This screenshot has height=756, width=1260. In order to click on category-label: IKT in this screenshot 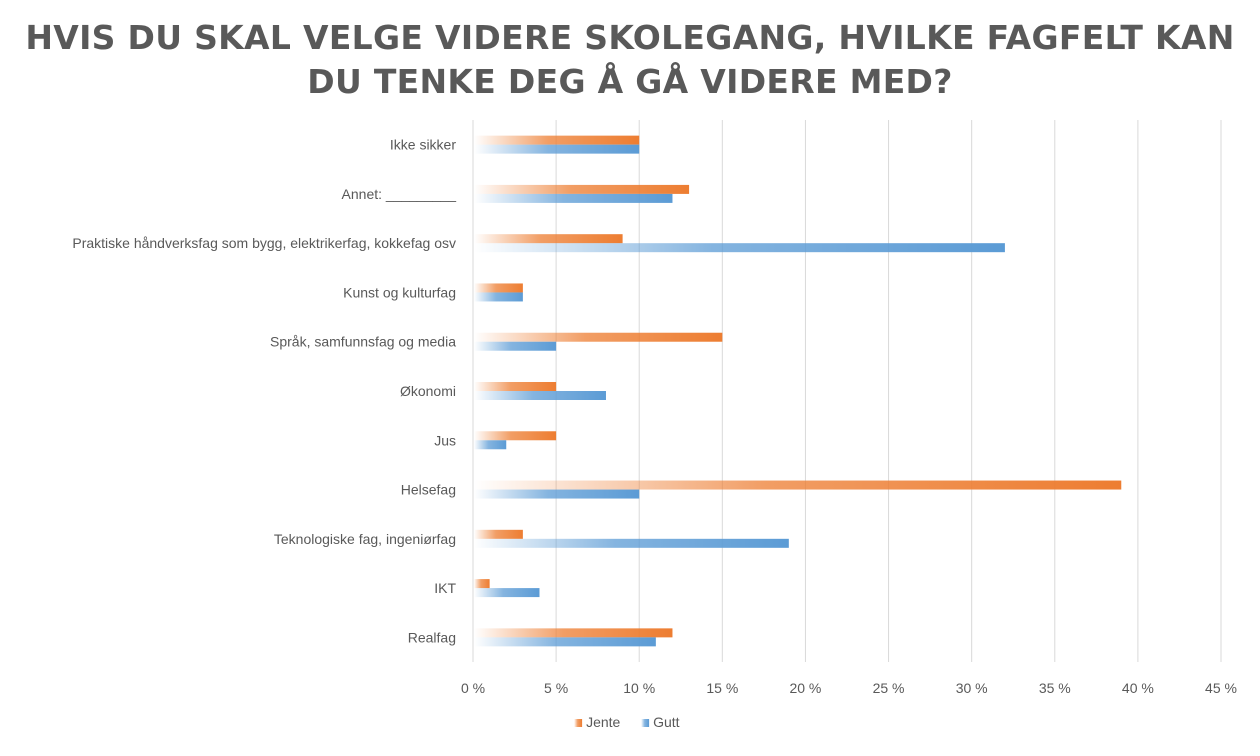, I will do `click(445, 588)`.